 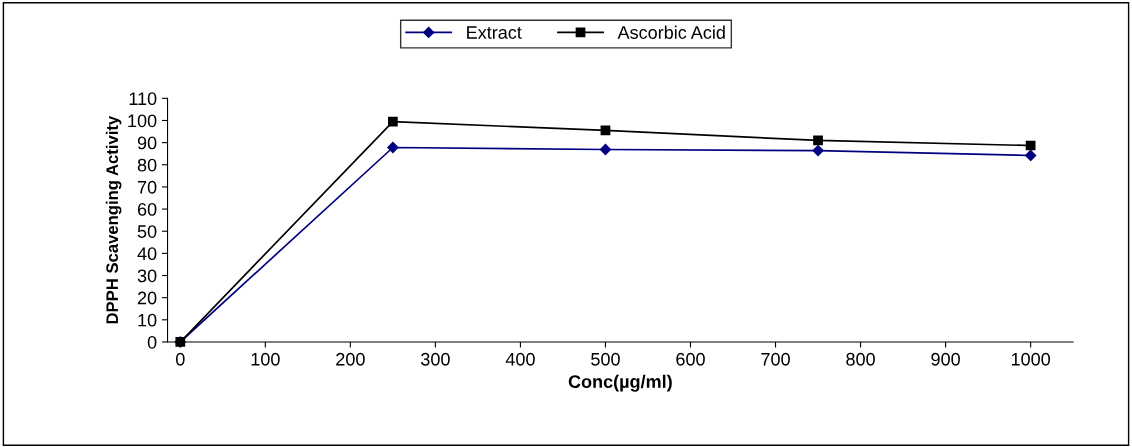 What do you see at coordinates (605, 359) in the screenshot?
I see `x-tick-label: 500` at bounding box center [605, 359].